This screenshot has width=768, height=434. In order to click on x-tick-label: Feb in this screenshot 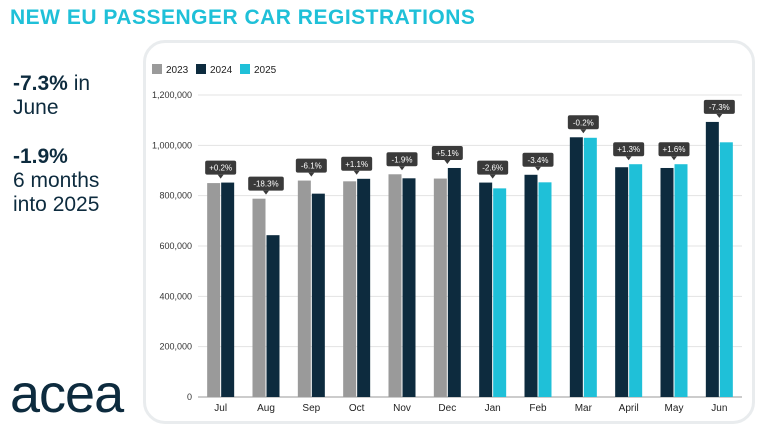, I will do `click(538, 408)`.